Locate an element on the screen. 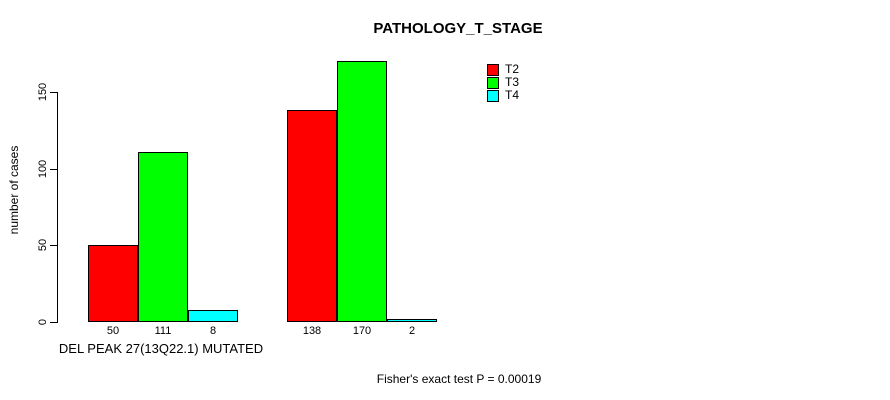 This screenshot has width=890, height=400. legend-swatch-t2 is located at coordinates (493, 69).